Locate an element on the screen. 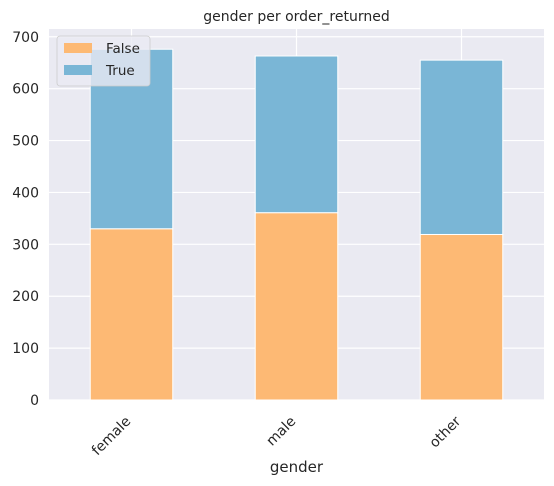 The height and width of the screenshot is (486, 554). y-axis: 0 100 200 300 400 500 600 700 is located at coordinates (25, 219).